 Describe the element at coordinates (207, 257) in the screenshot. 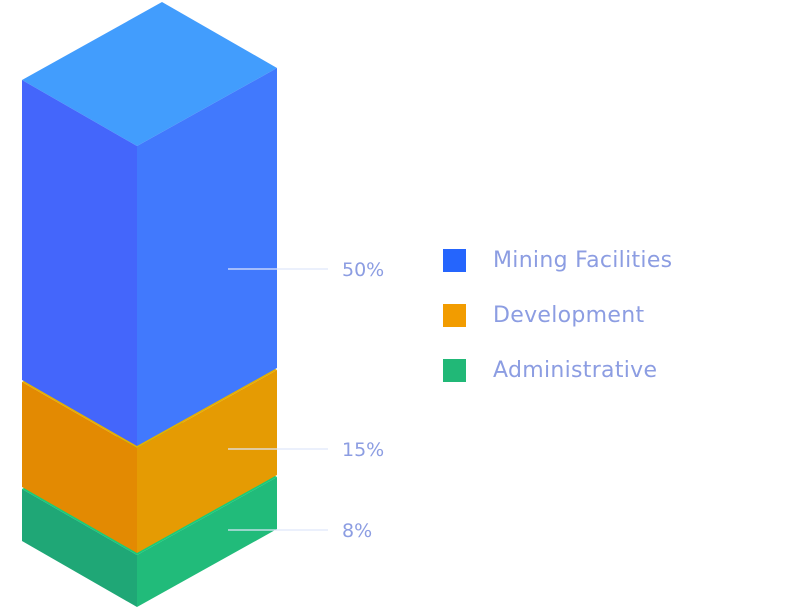

I see `segment-right-face-mining-facilities` at that location.